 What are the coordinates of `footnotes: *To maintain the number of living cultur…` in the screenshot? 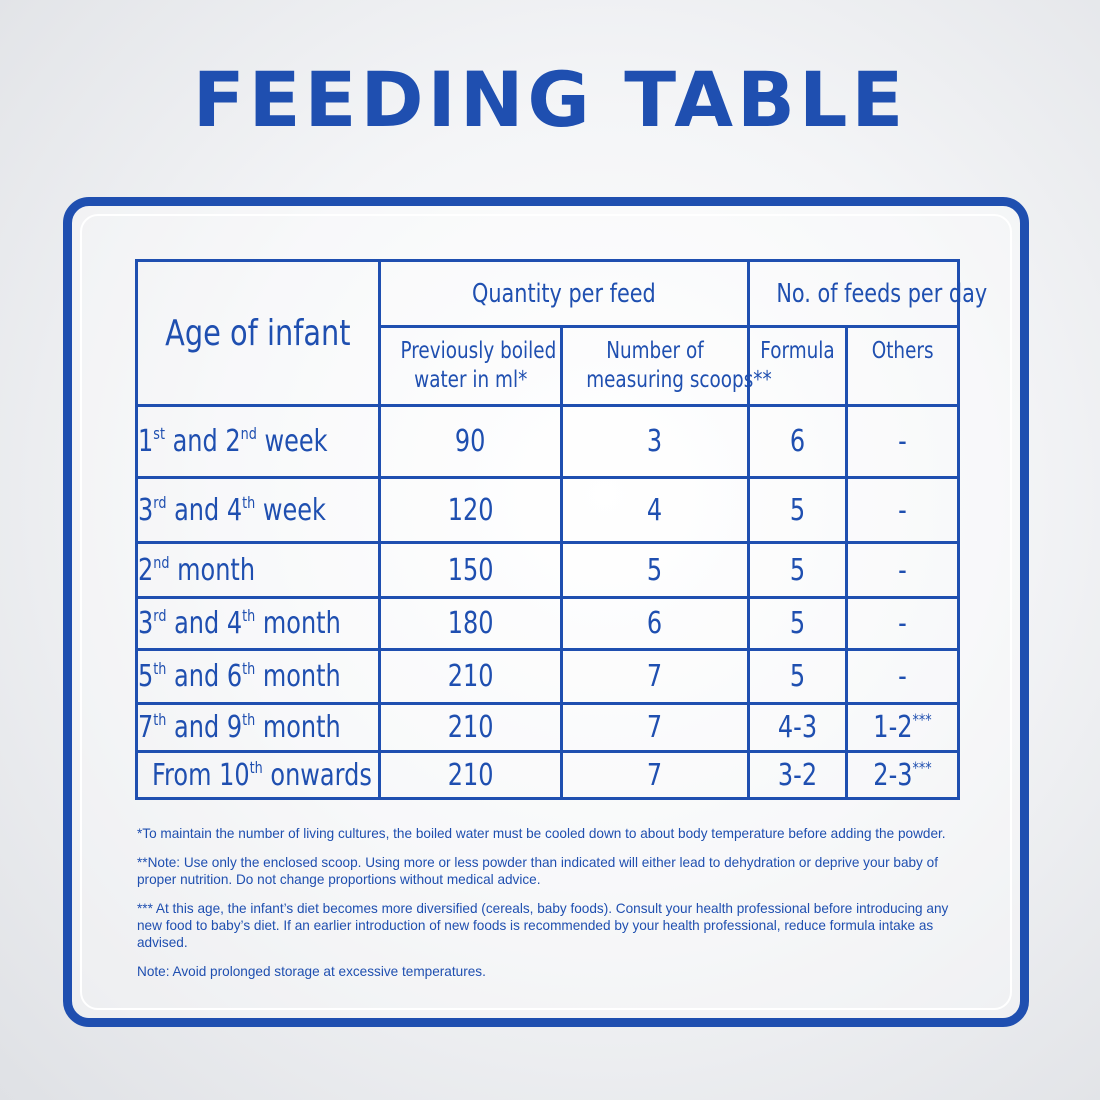 It's located at (552, 908).